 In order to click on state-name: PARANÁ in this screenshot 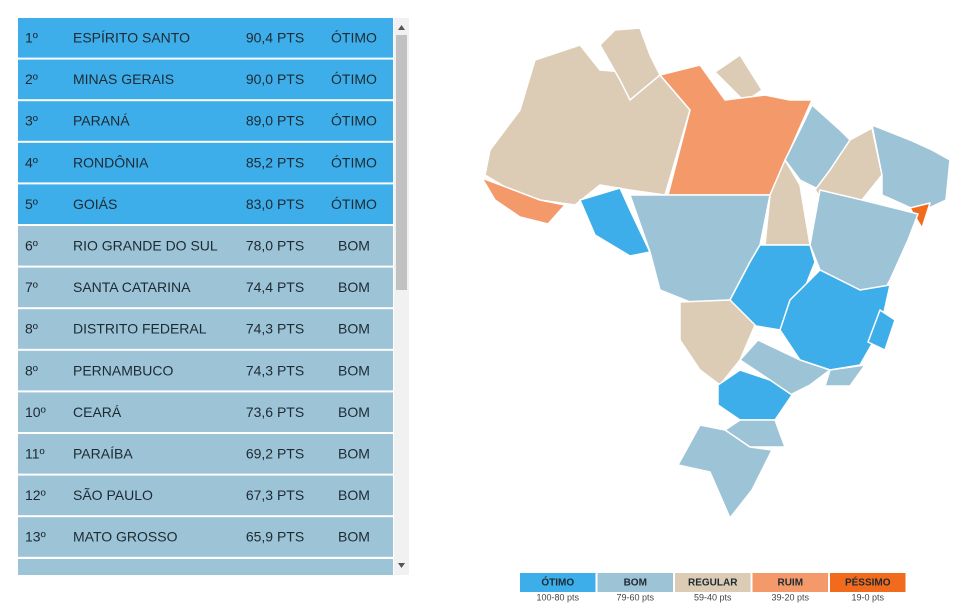, I will do `click(101, 121)`.